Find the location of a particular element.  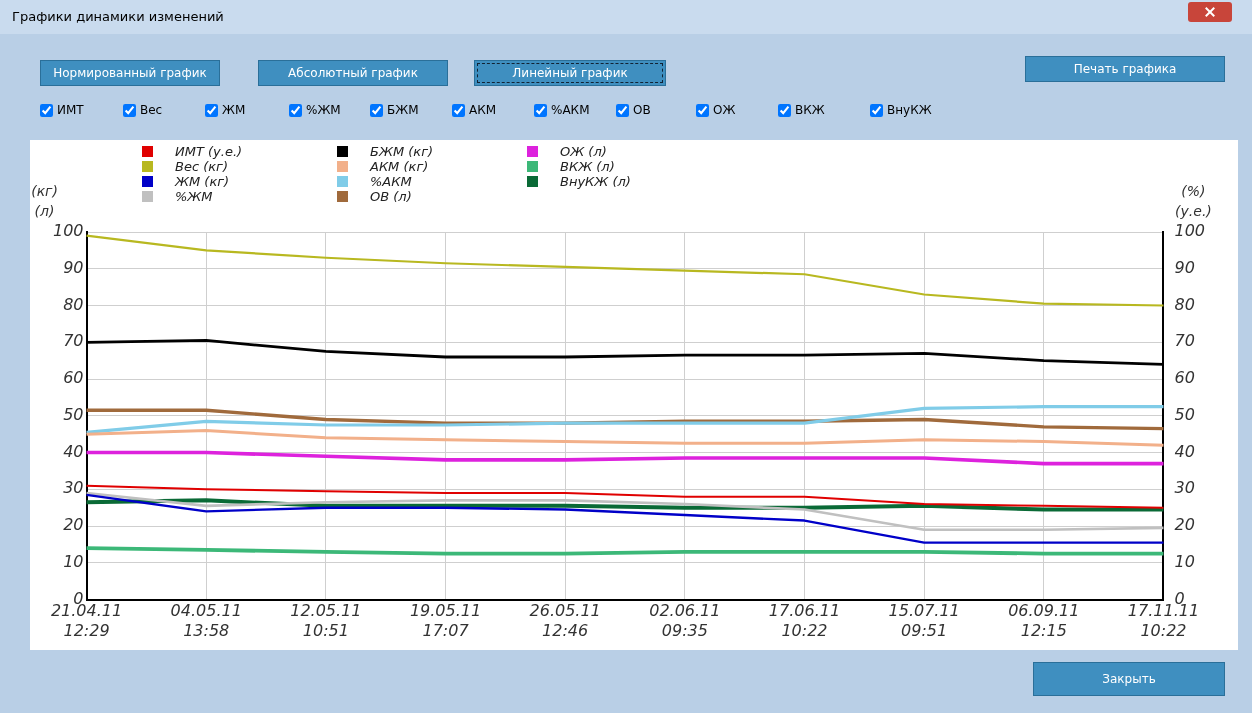

legend-label: Вес (кг) is located at coordinates (202, 166).